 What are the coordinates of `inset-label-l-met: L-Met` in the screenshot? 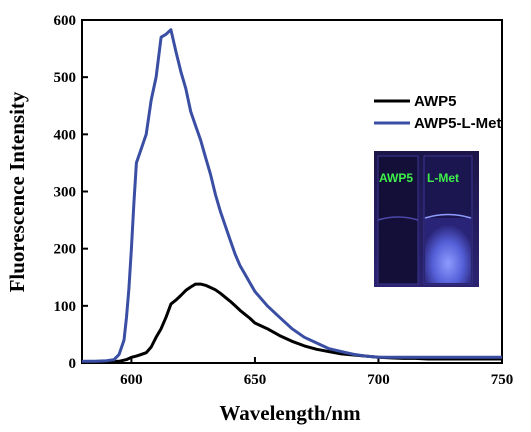 It's located at (443, 178).